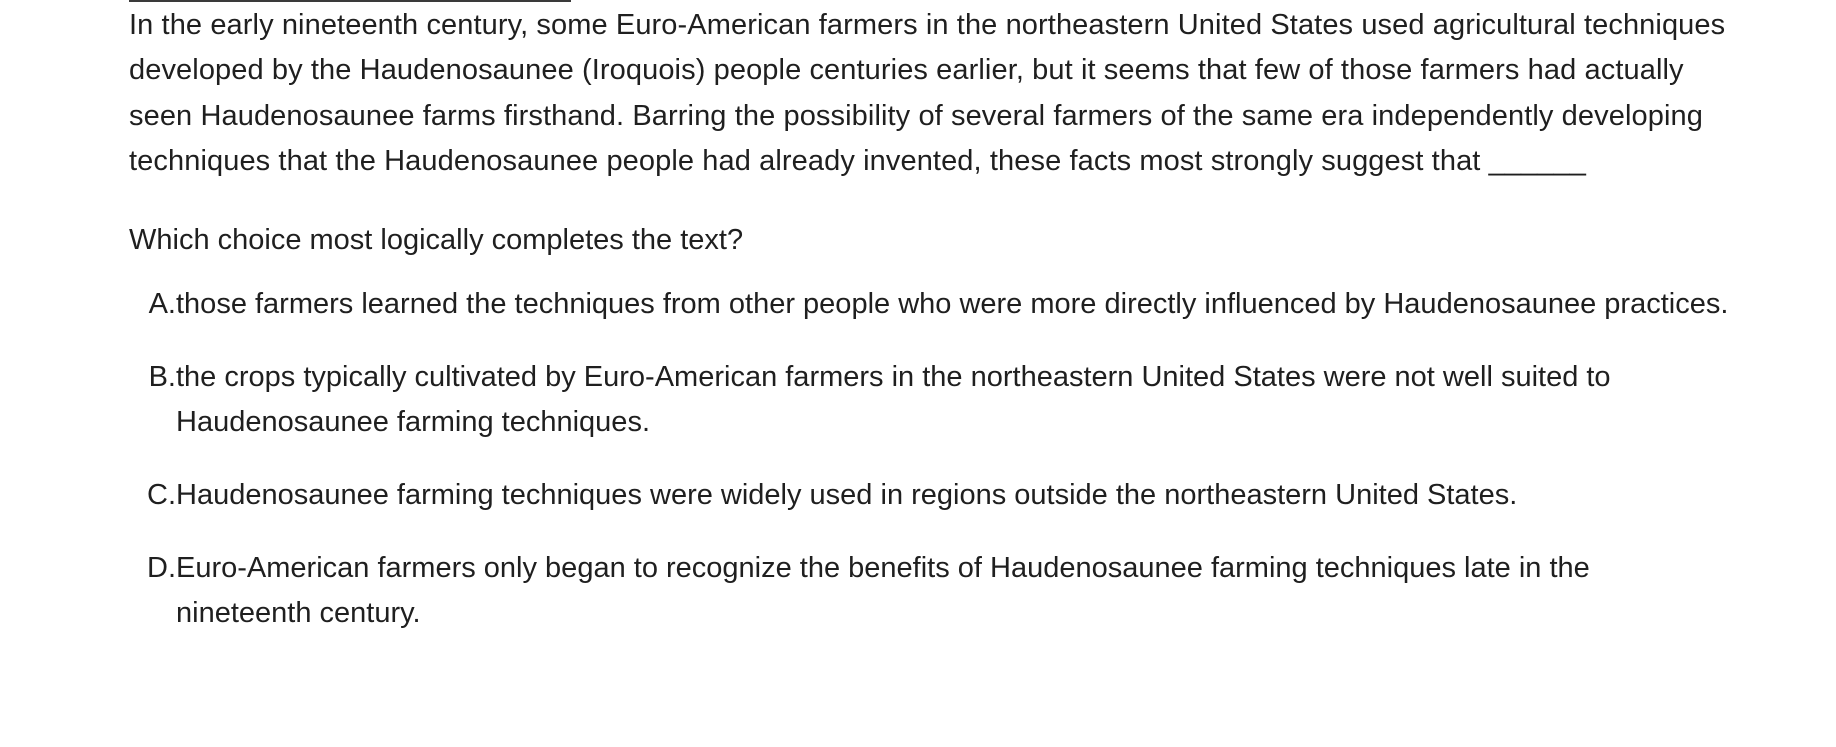 The height and width of the screenshot is (747, 1836). What do you see at coordinates (162, 377) in the screenshot?
I see `choice-b-letter: B.` at bounding box center [162, 377].